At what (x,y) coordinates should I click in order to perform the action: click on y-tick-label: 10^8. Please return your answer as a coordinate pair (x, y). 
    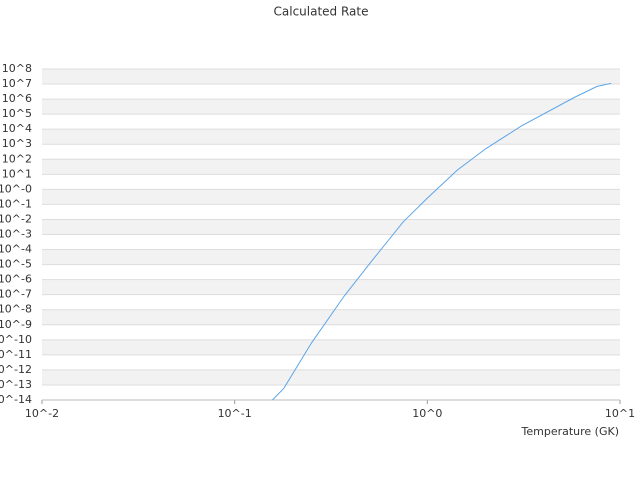
    Looking at the image, I should click on (17, 68).